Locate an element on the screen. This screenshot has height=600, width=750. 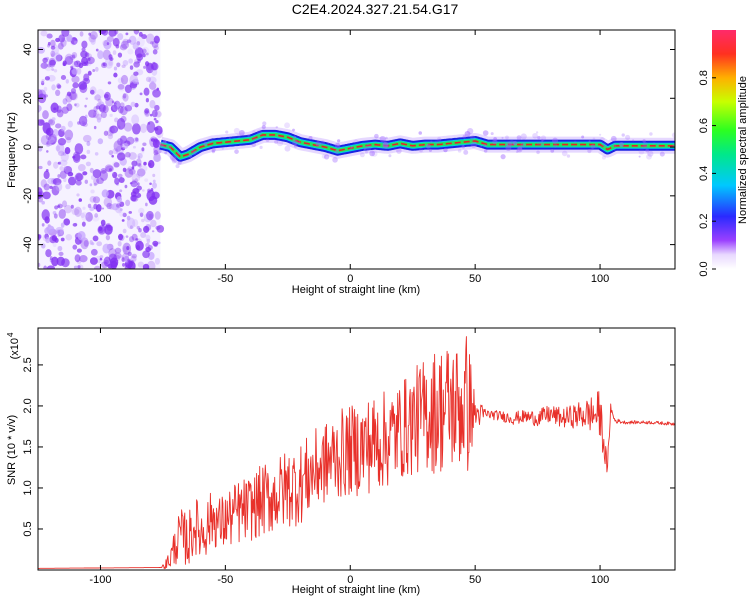
colorbar-tick-label: 0.8 is located at coordinates (704, 77).